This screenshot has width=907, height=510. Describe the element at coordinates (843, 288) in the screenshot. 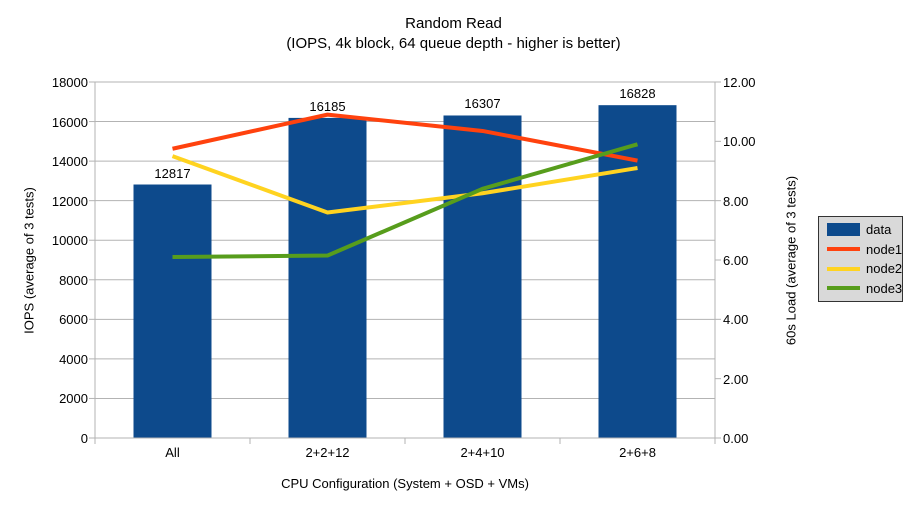

I see `legend-marker-node3` at that location.